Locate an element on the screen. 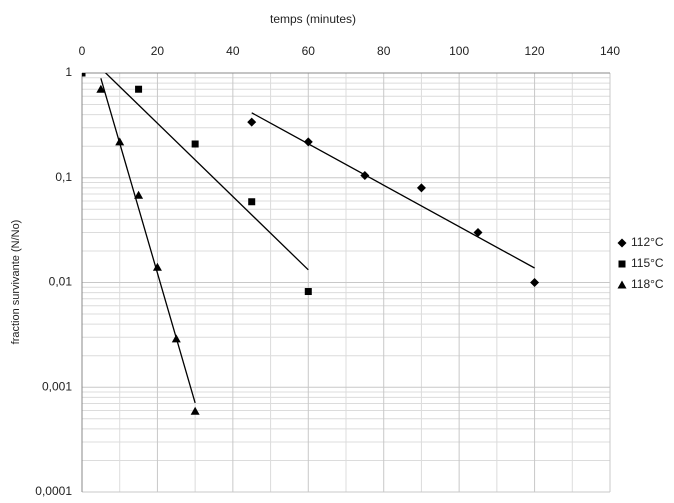 The image size is (674, 503). y-tick-label: 0,0001 is located at coordinates (53, 491).